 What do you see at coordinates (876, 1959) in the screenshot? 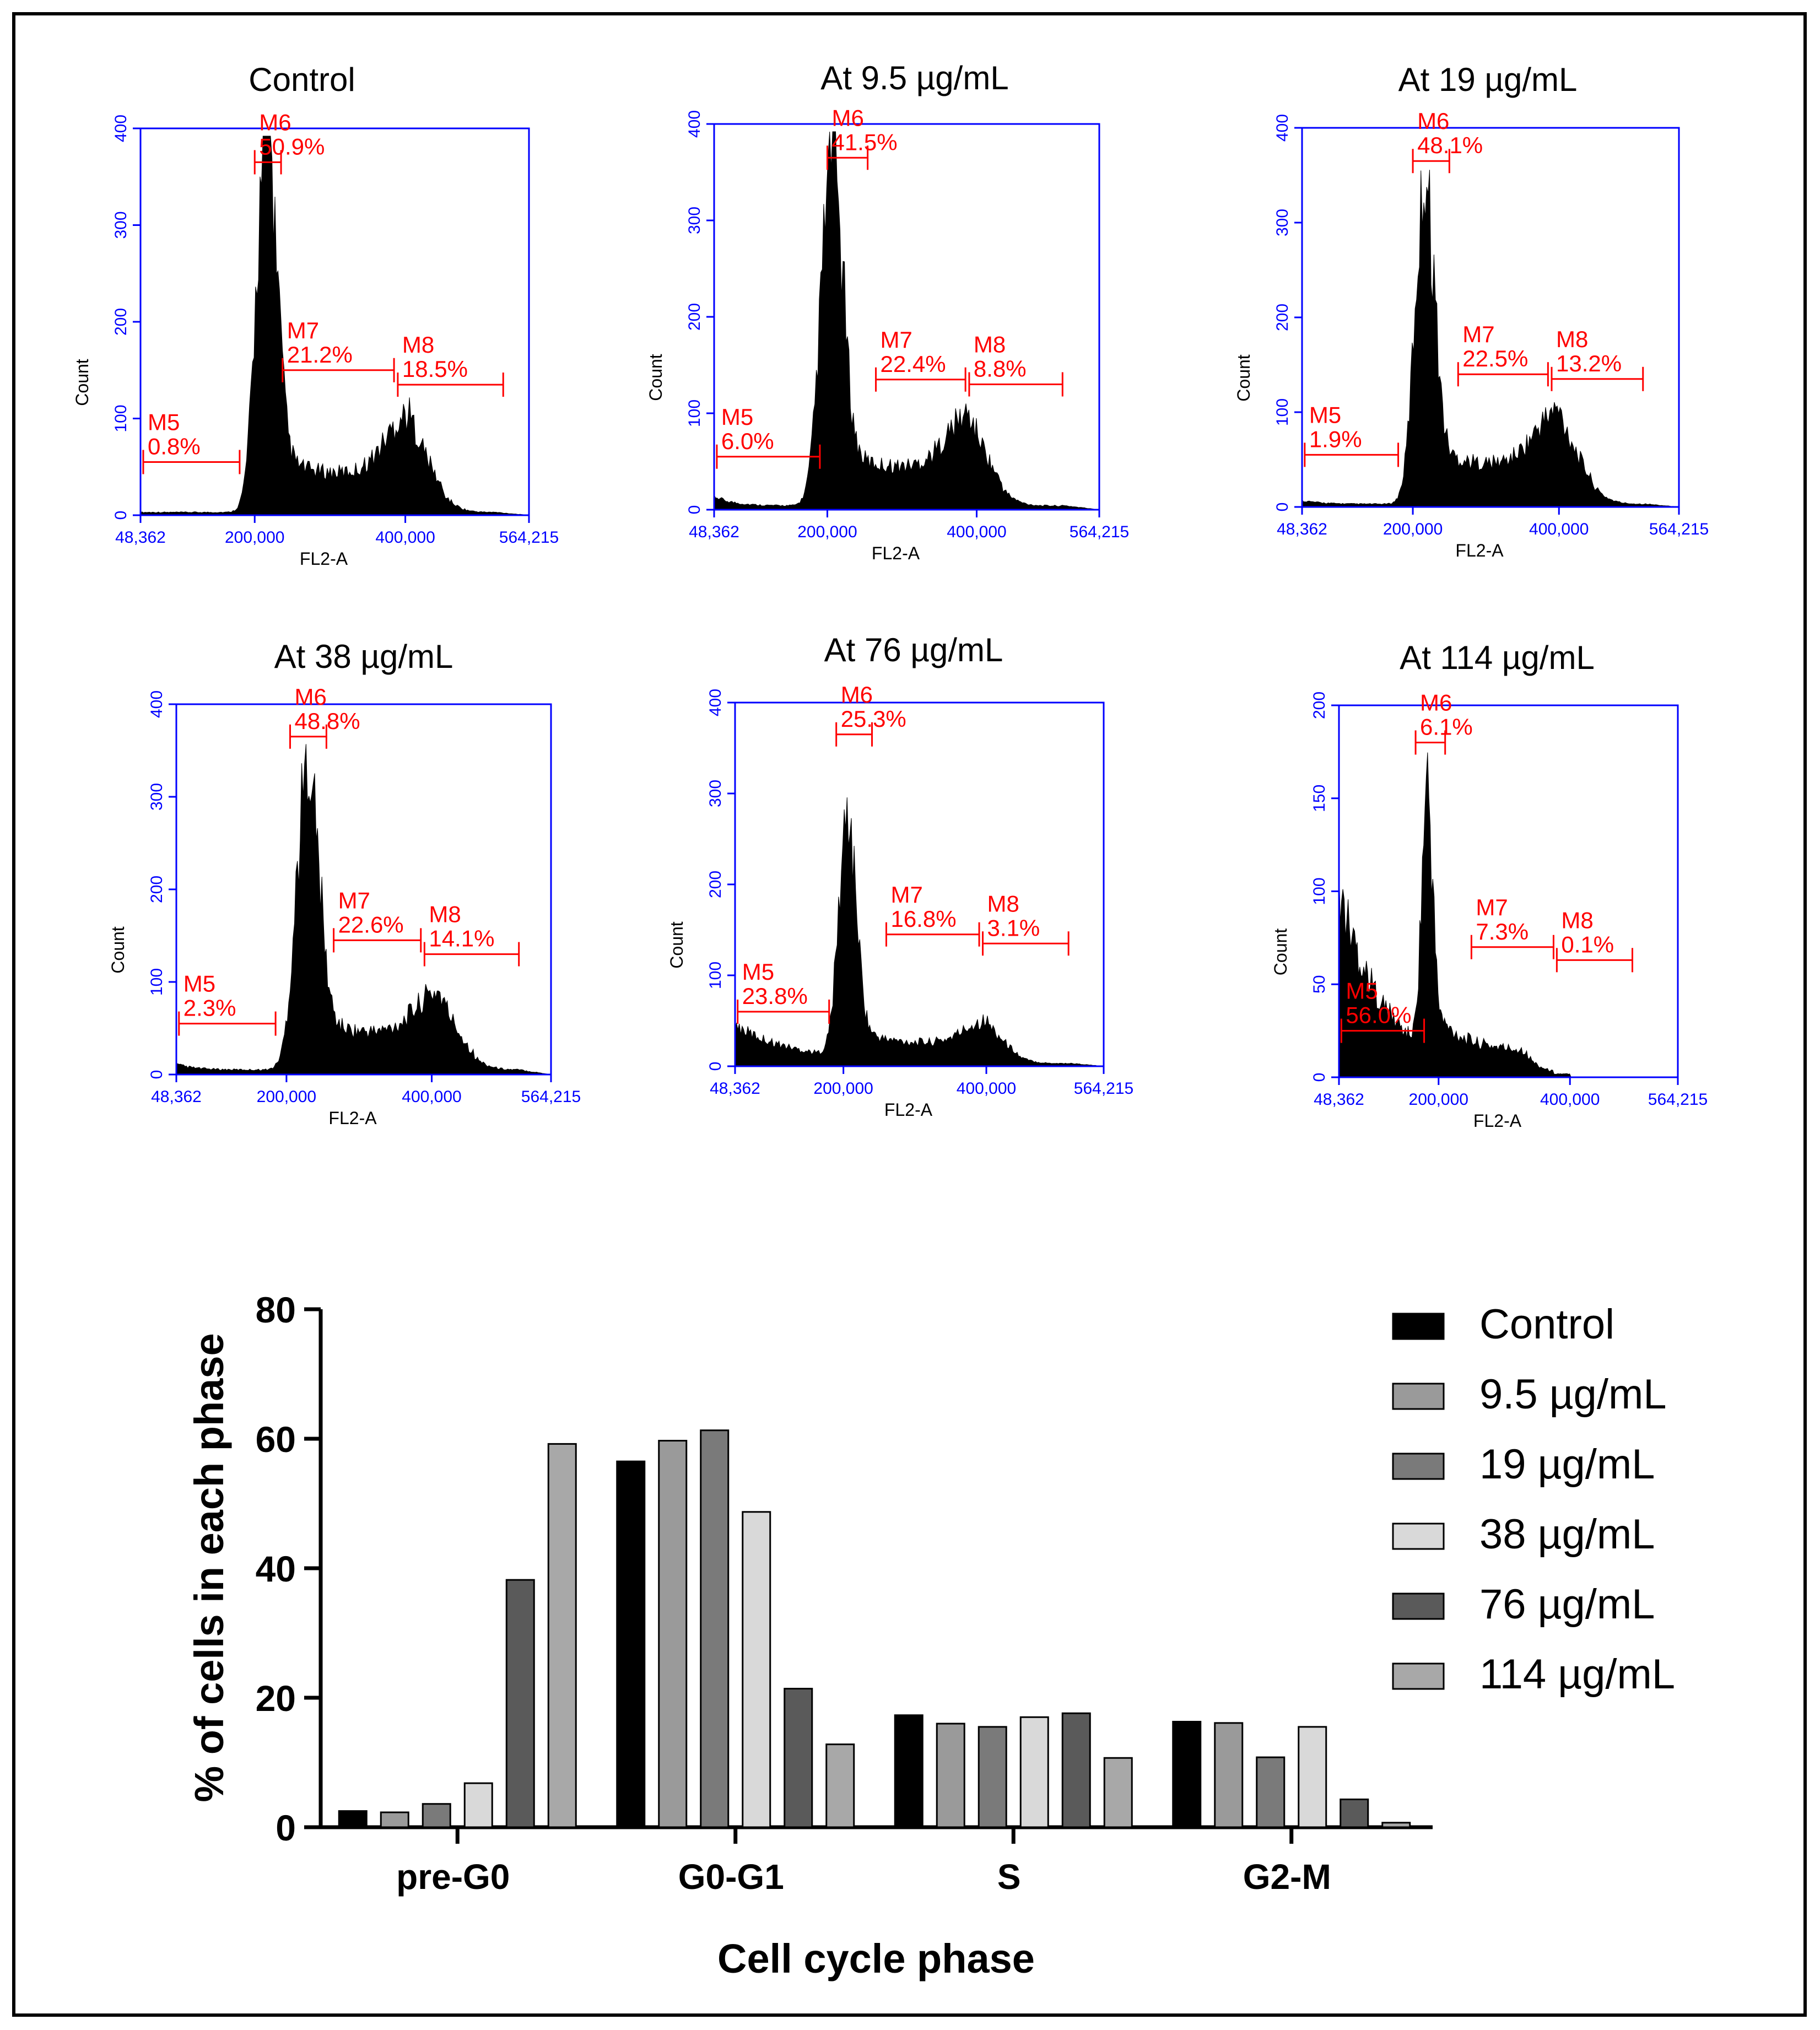
I see `x-axis-title: Cell cycle phase` at bounding box center [876, 1959].